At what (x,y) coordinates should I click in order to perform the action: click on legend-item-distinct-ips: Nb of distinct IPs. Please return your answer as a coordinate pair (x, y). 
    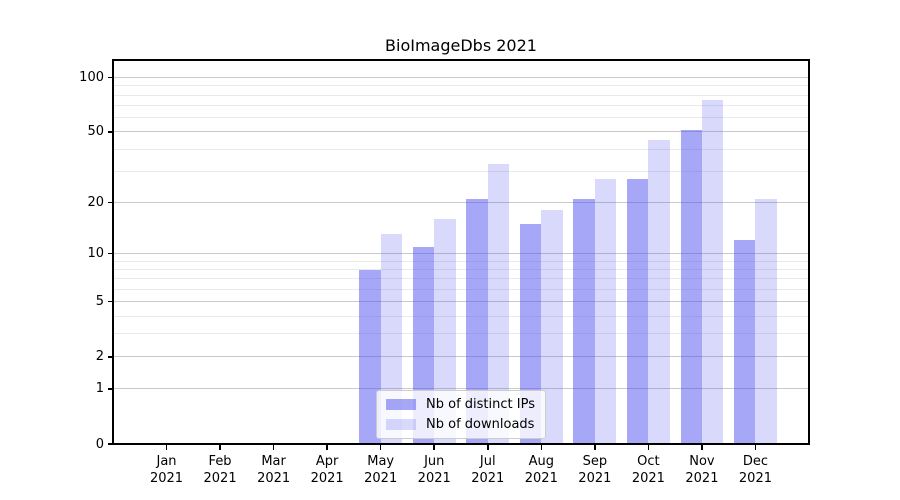
    Looking at the image, I should click on (460, 404).